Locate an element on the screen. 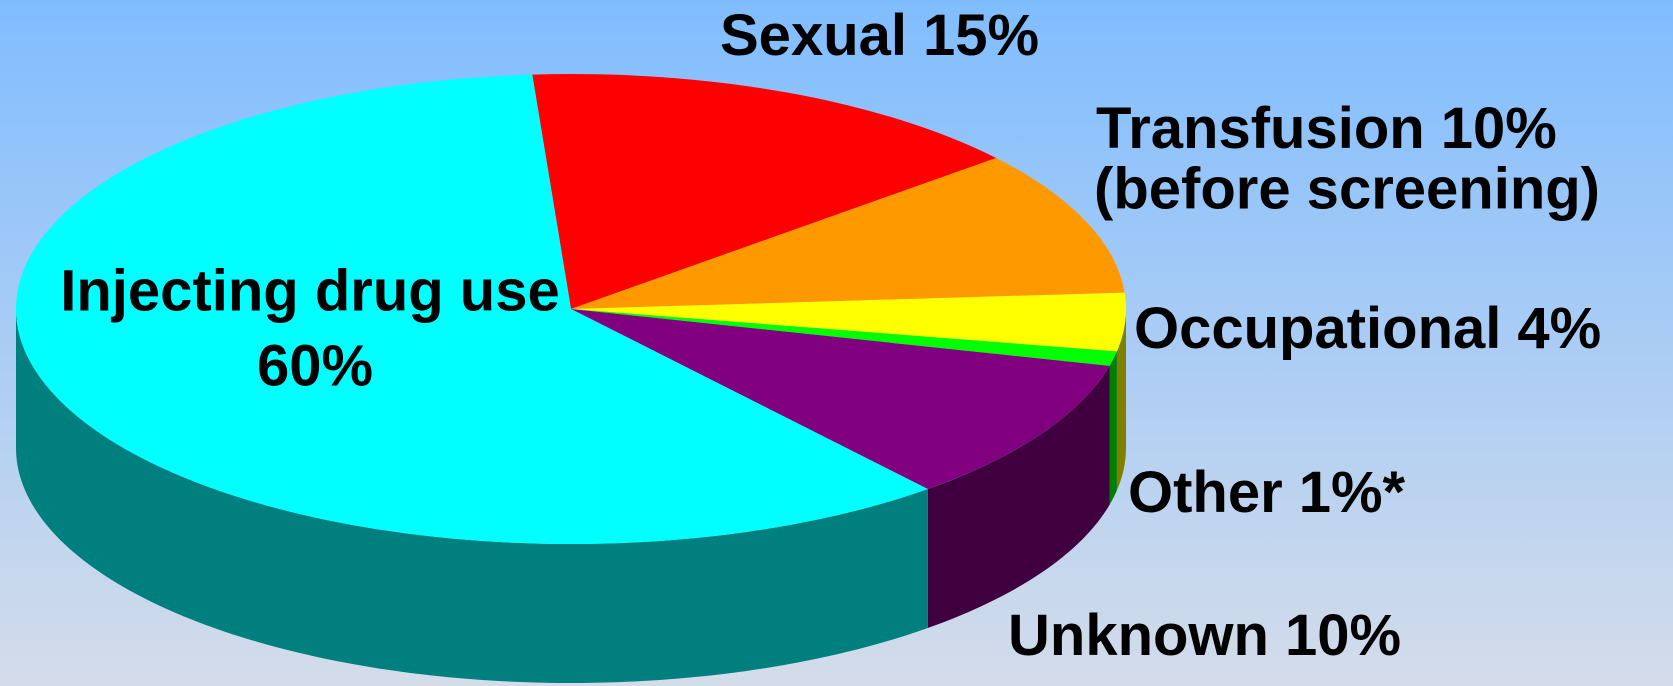 This screenshot has height=686, width=1673. category-label: Injecting drug use is located at coordinates (310, 290).